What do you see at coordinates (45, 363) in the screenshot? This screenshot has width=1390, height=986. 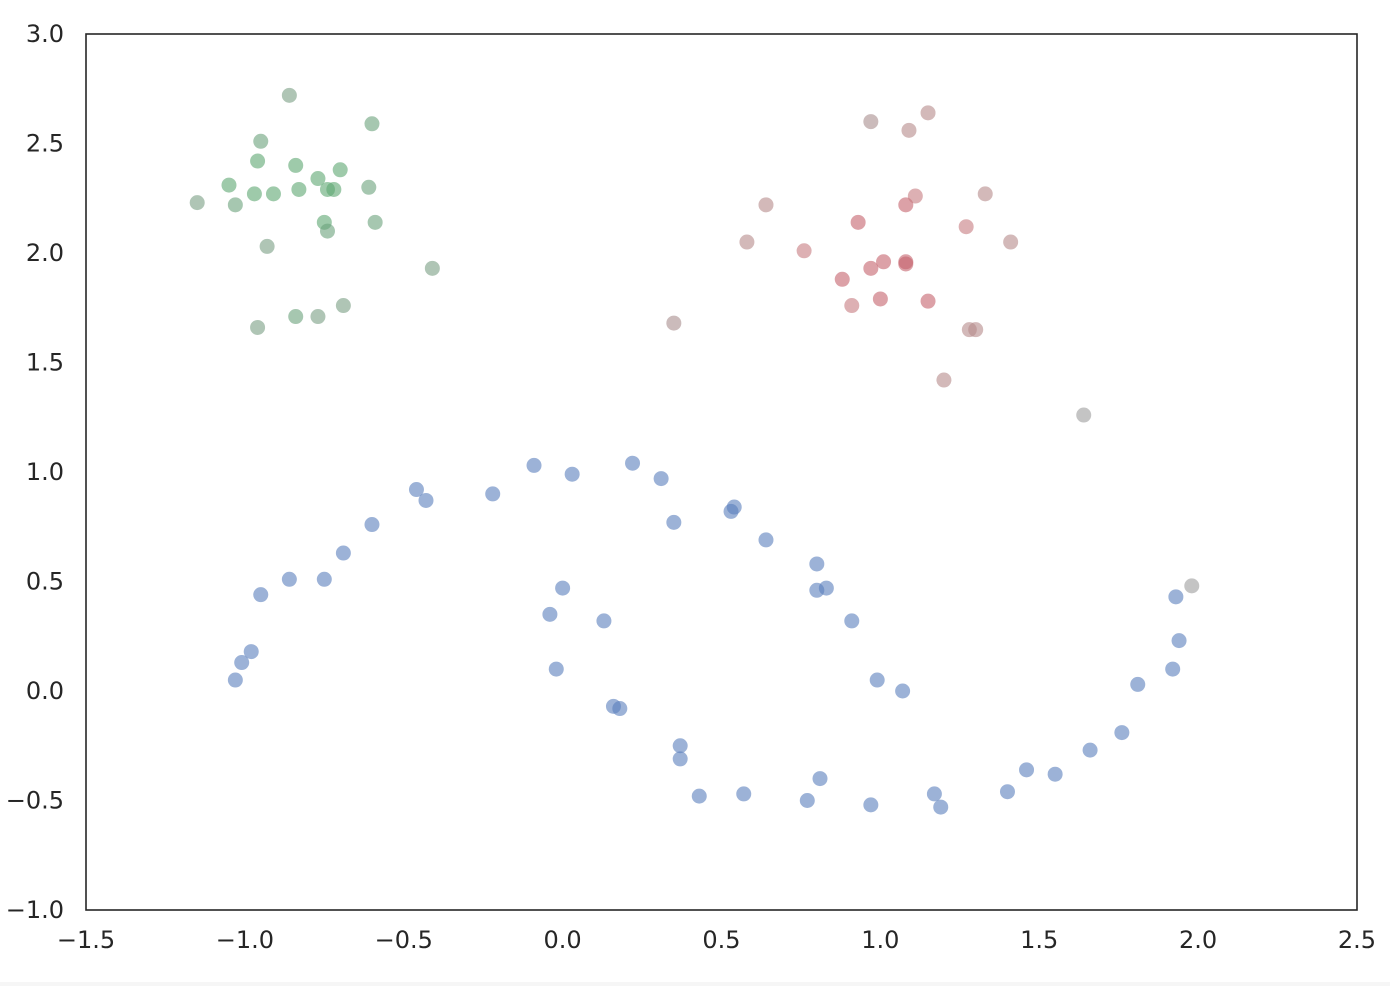 I see `y-tick-label: 1.5` at bounding box center [45, 363].